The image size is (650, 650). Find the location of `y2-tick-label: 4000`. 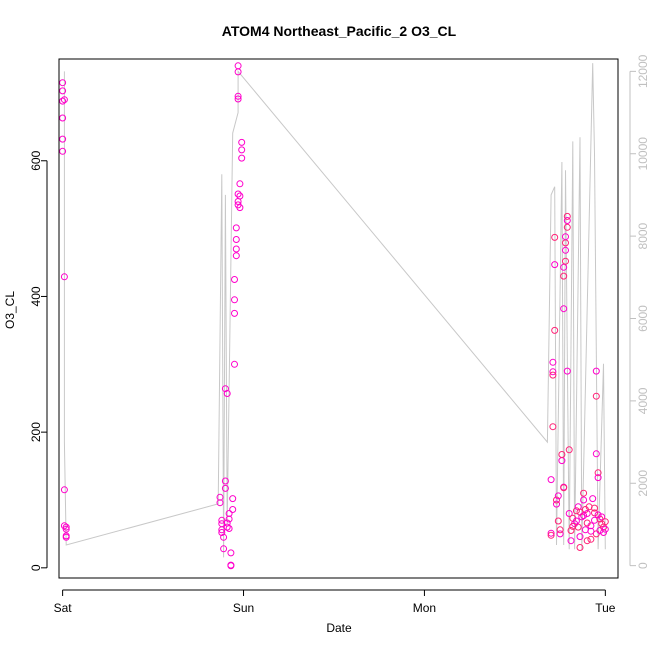

y2-tick-label: 4000 is located at coordinates (643, 400).